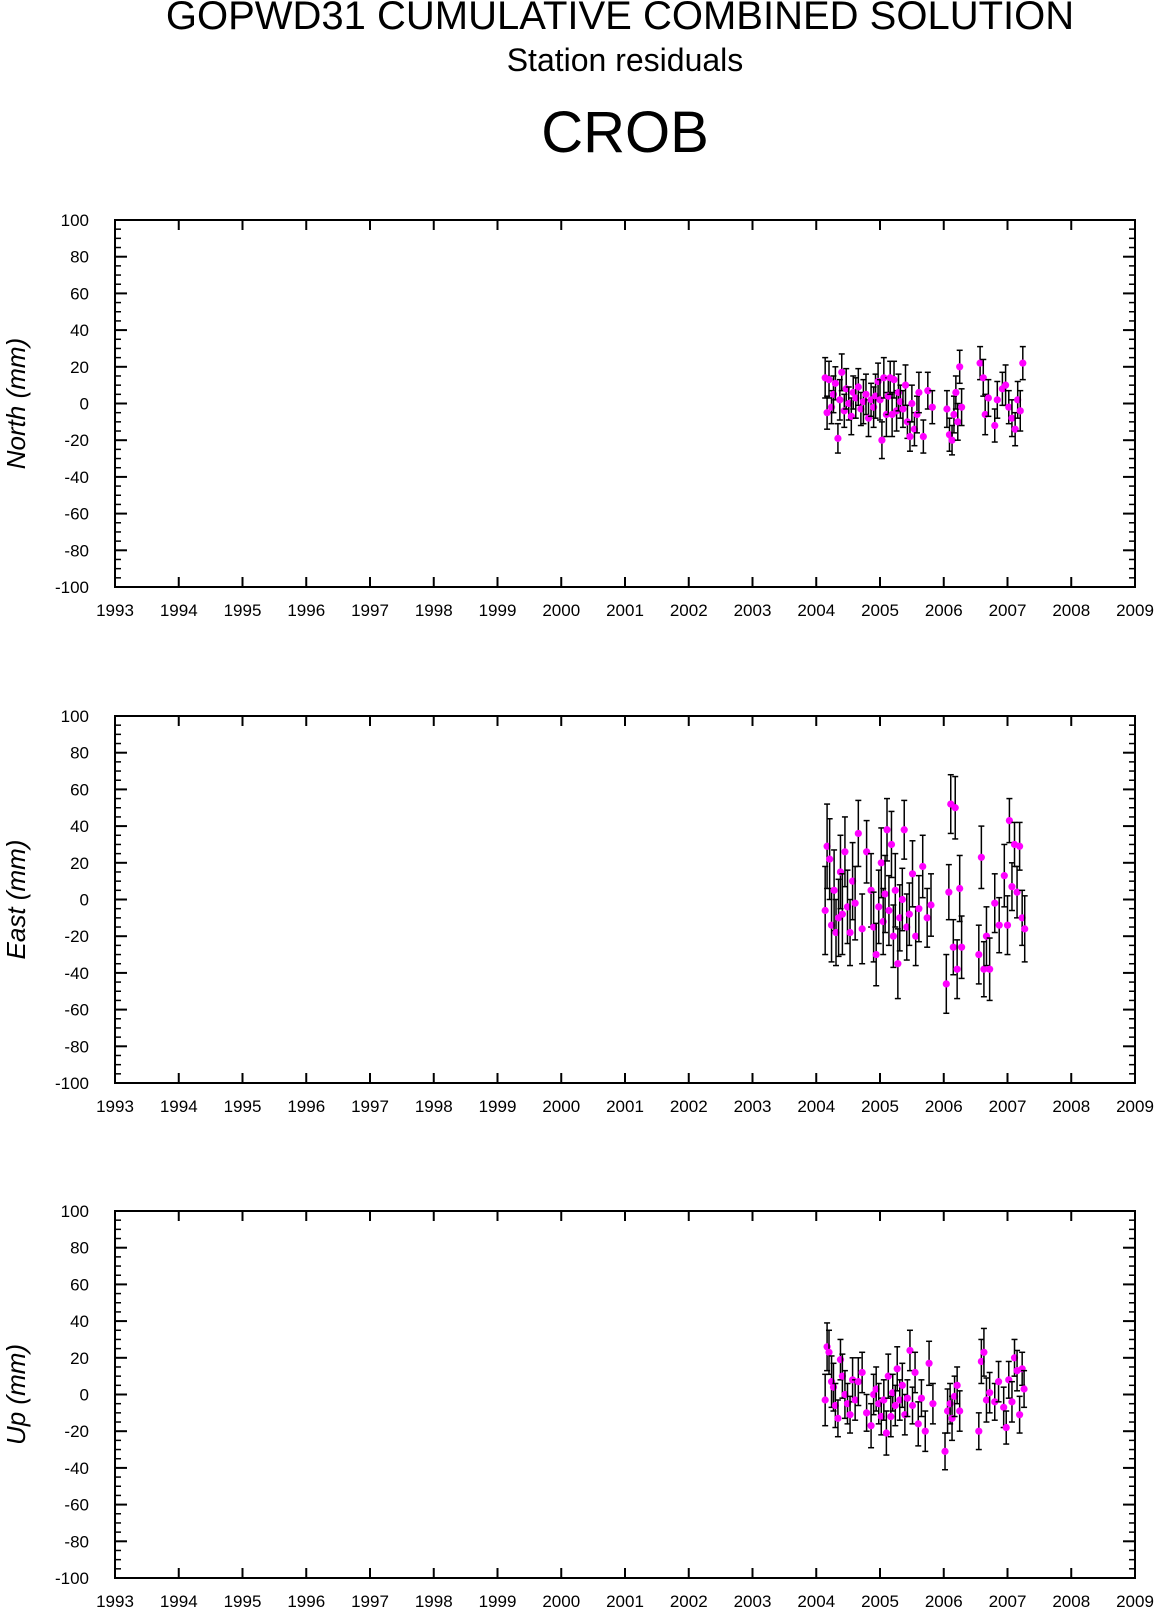 This screenshot has width=1160, height=1621. I want to click on x-tick-label: 1994, so click(179, 1106).